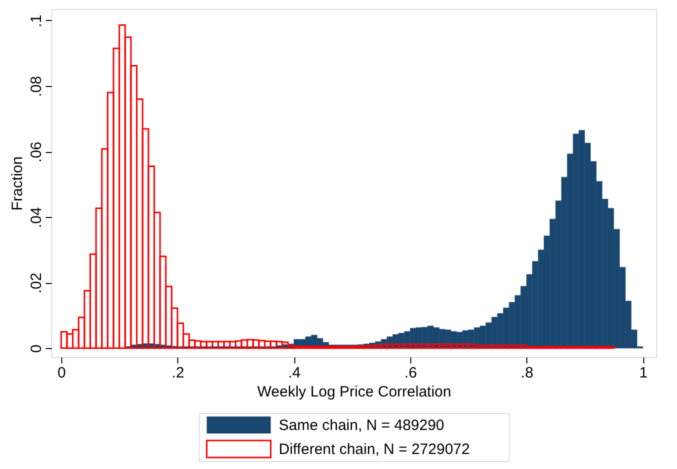  What do you see at coordinates (17, 183) in the screenshot?
I see `y-axis-title: Fraction` at bounding box center [17, 183].